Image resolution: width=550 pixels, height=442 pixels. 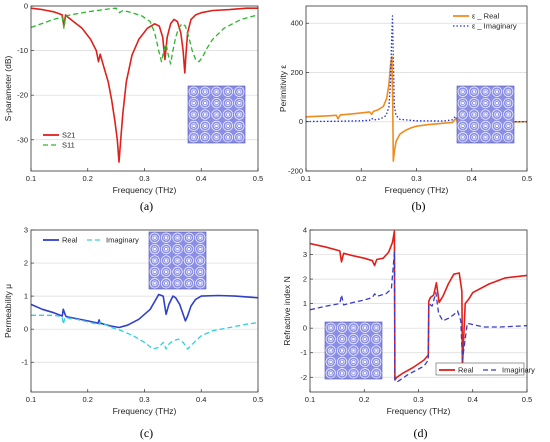 I want to click on x-tick-label: 0.1, so click(x=310, y=399).